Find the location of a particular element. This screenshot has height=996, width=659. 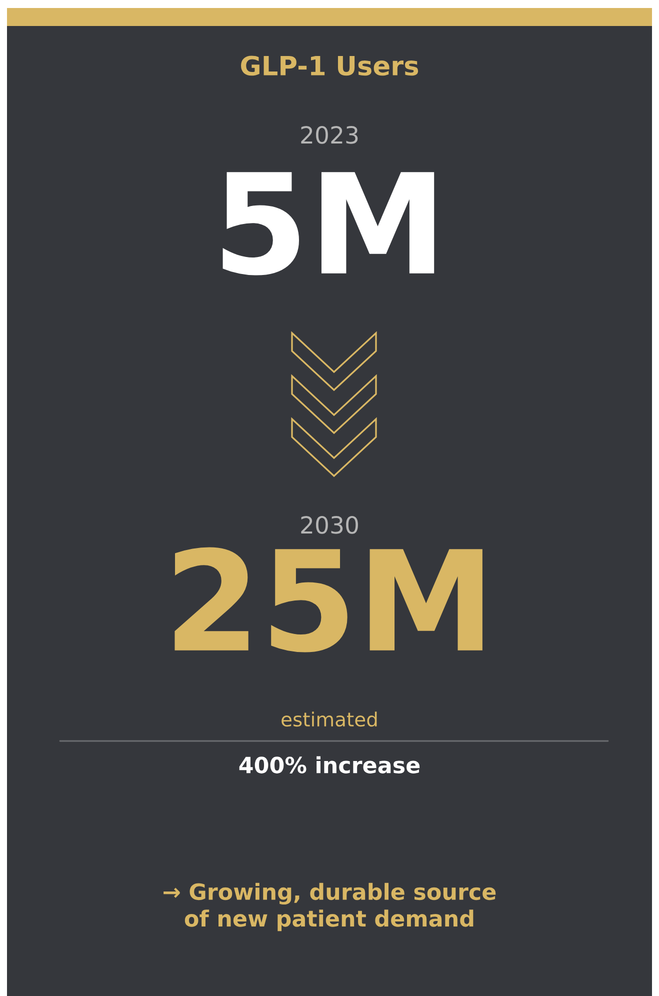

category-label: 2030 is located at coordinates (329, 525).